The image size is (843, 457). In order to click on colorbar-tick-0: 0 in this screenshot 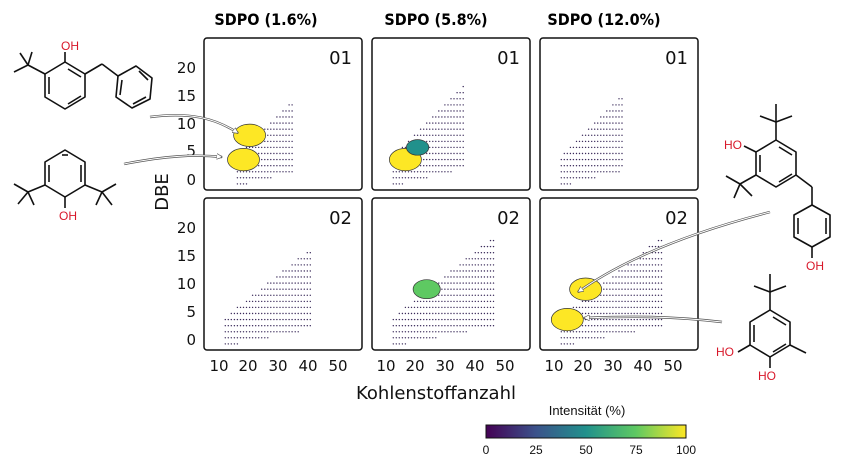, I will do `click(486, 450)`.